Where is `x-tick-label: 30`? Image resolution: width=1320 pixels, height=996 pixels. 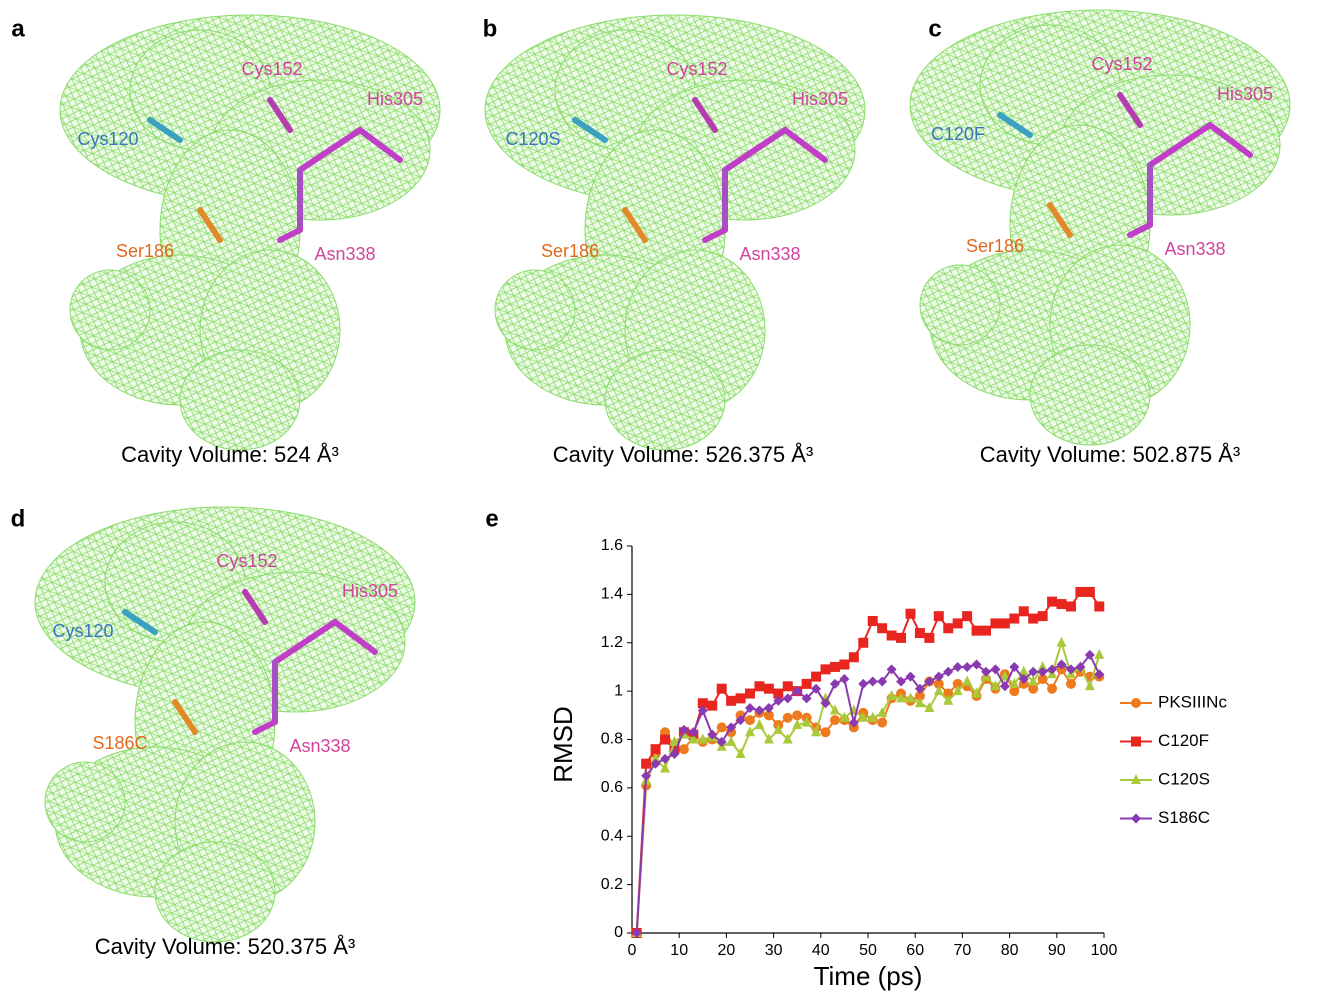
x-tick-label: 30 is located at coordinates (774, 950).